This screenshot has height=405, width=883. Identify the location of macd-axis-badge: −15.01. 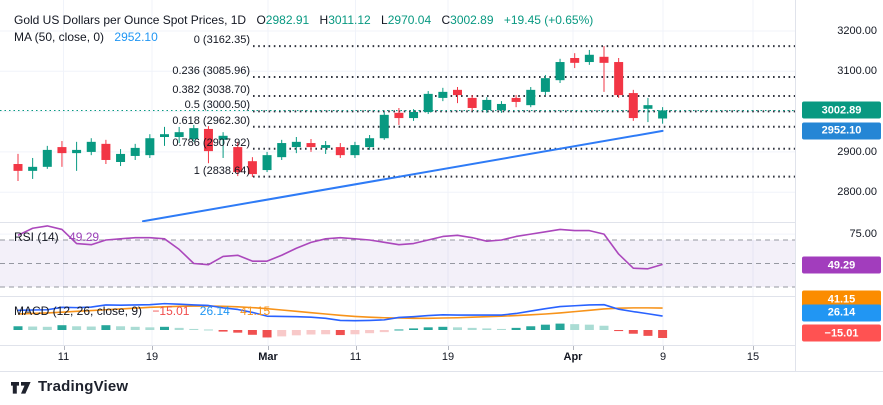
(841, 333).